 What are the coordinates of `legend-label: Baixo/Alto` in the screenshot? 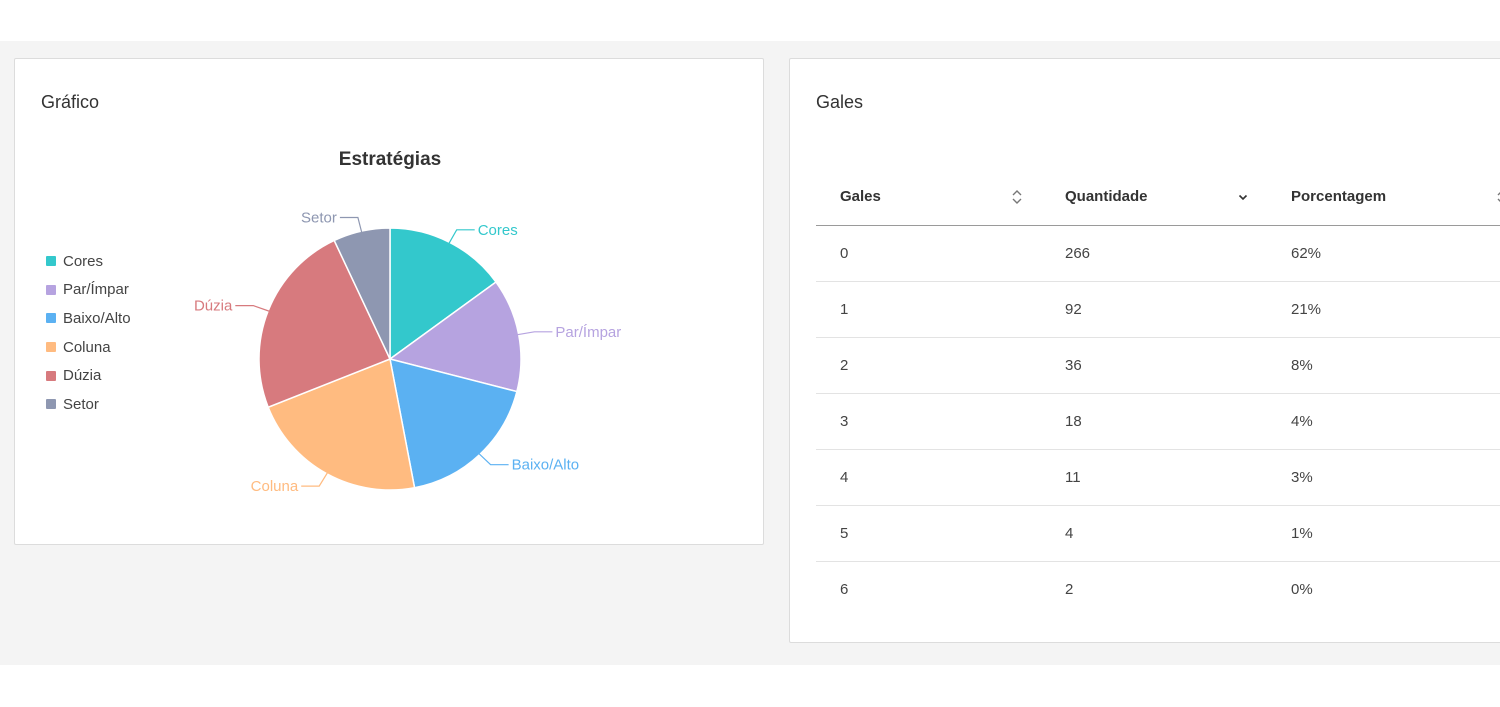 It's located at (97, 318).